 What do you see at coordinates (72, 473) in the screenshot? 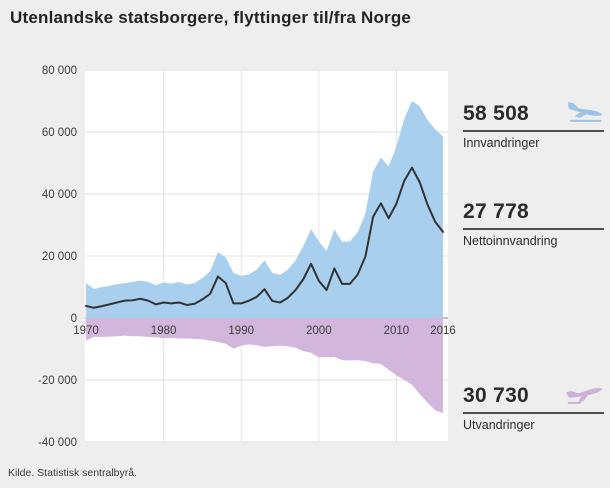
I see `source-note: Kilde. Statistisk sentralbyrå.` at bounding box center [72, 473].